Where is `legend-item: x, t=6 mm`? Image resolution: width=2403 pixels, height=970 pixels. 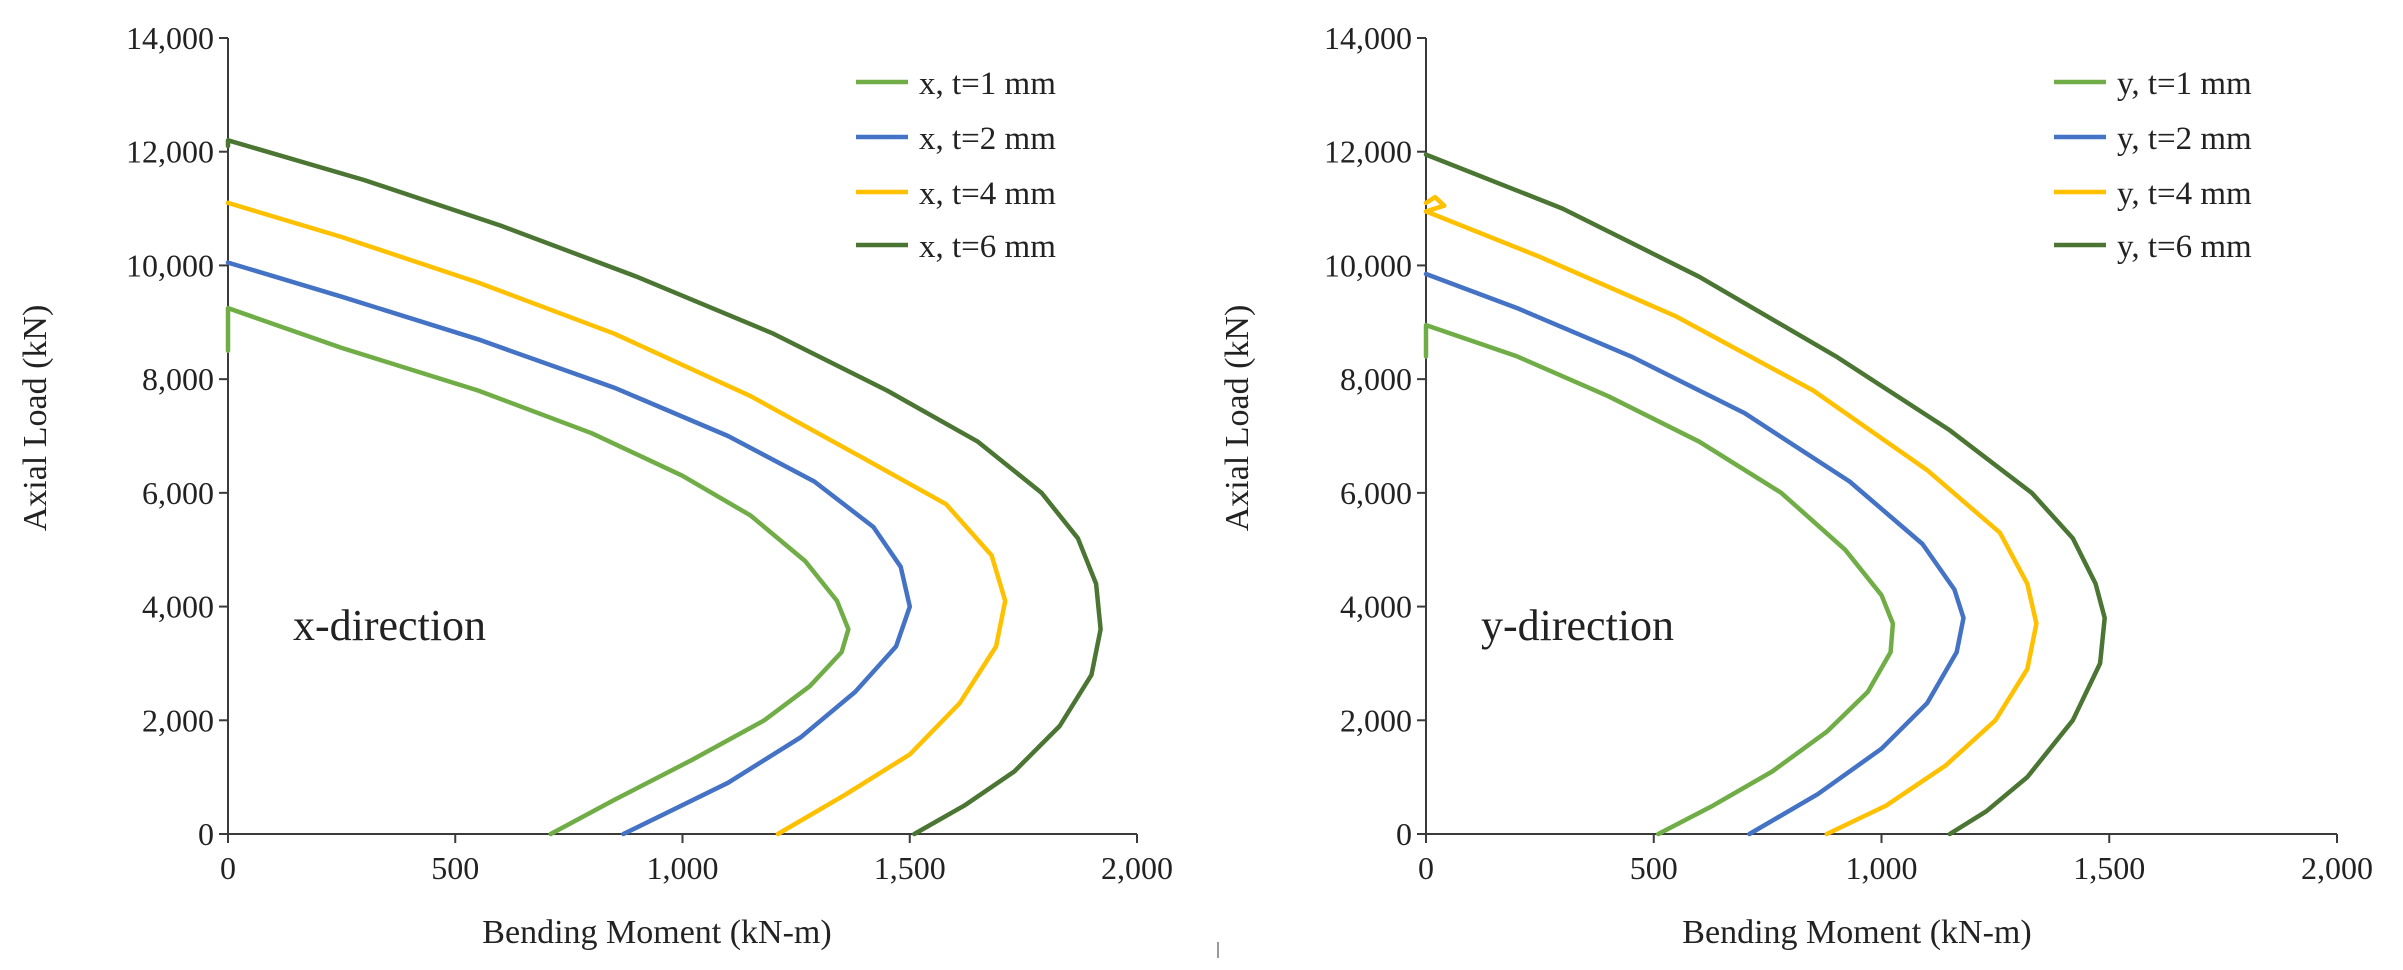
legend-item: x, t=6 mm is located at coordinates (956, 247).